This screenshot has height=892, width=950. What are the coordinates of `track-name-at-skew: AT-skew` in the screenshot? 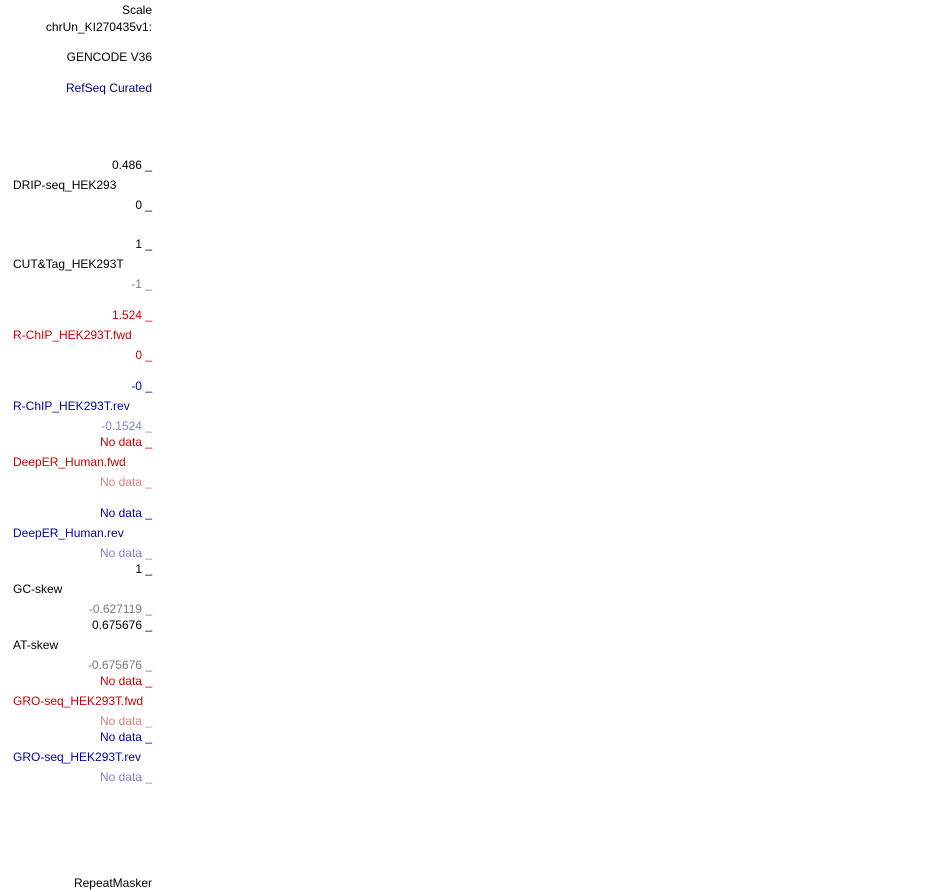 It's located at (36, 645).